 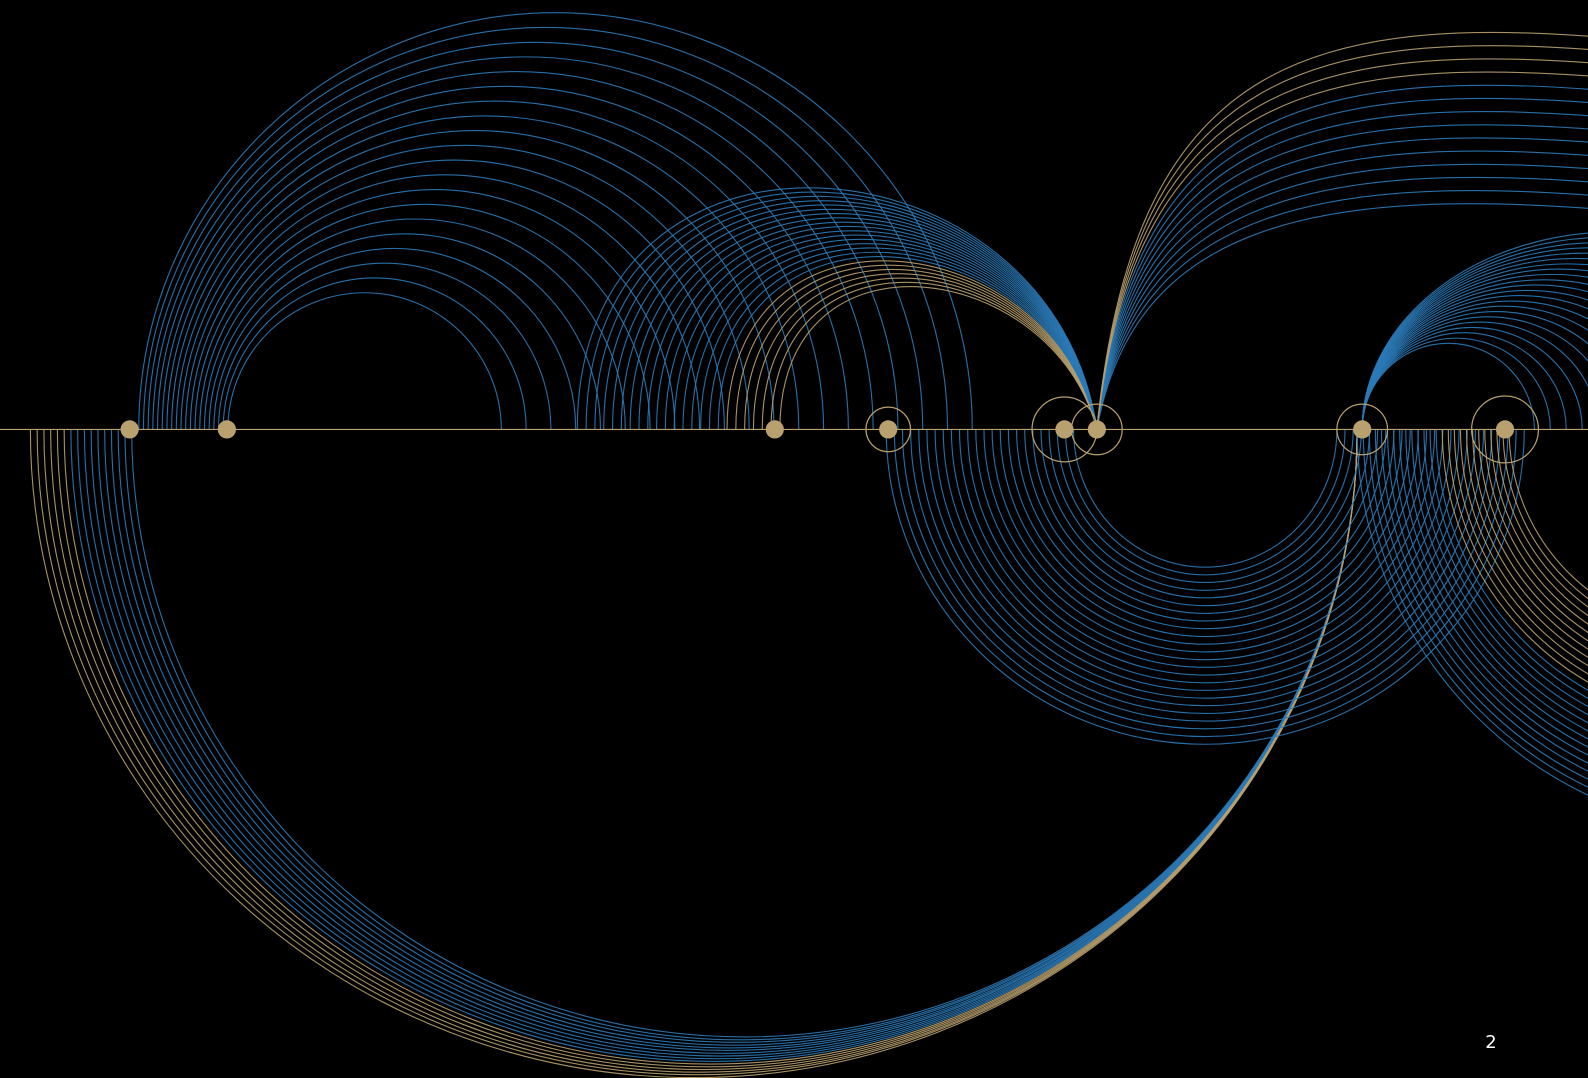 I want to click on axis-points, so click(x=794, y=429).